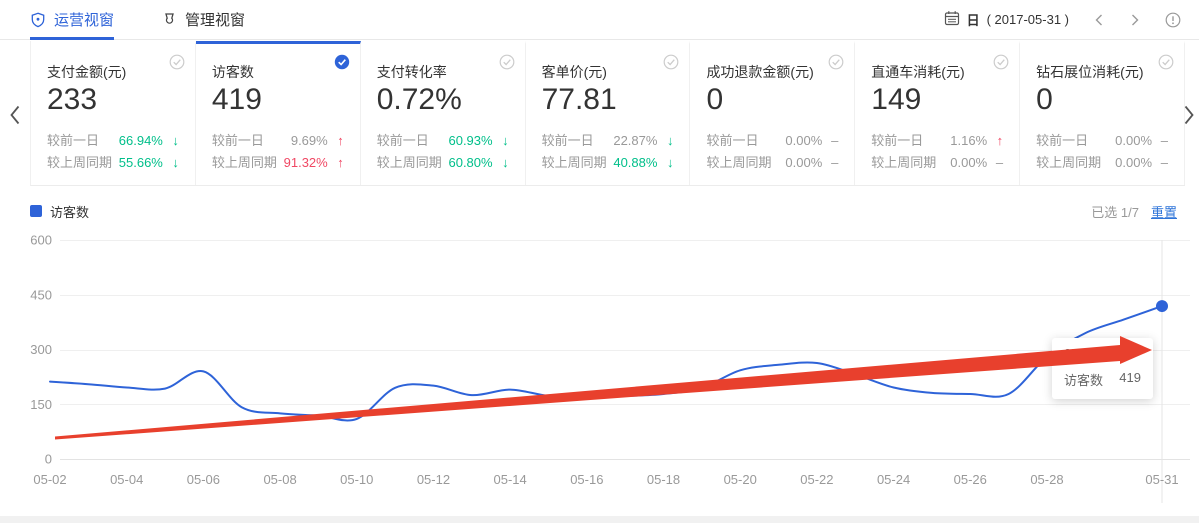 This screenshot has height=523, width=1199. Describe the element at coordinates (15, 117) in the screenshot. I see `cards-scroll-left-button` at that location.